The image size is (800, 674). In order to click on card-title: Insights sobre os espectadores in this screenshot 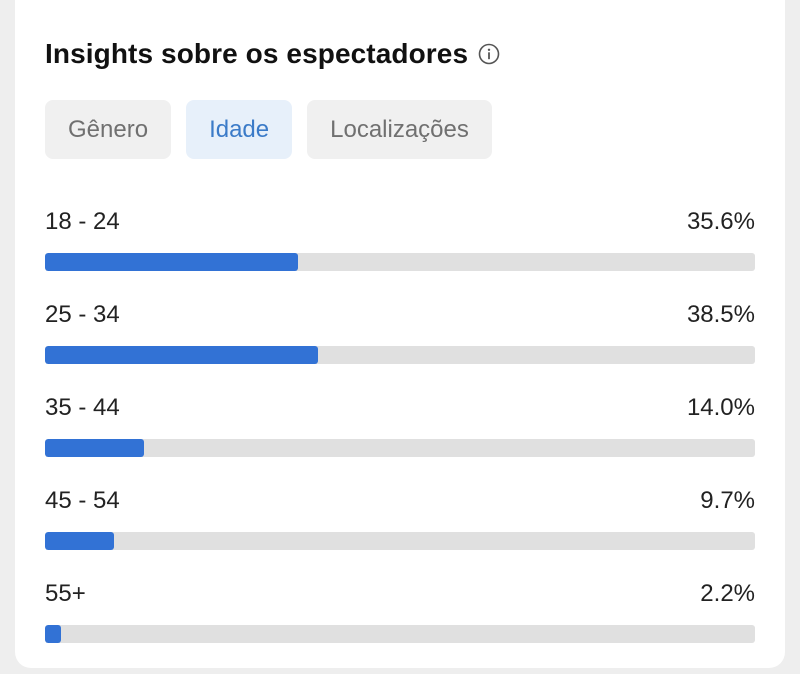, I will do `click(257, 53)`.